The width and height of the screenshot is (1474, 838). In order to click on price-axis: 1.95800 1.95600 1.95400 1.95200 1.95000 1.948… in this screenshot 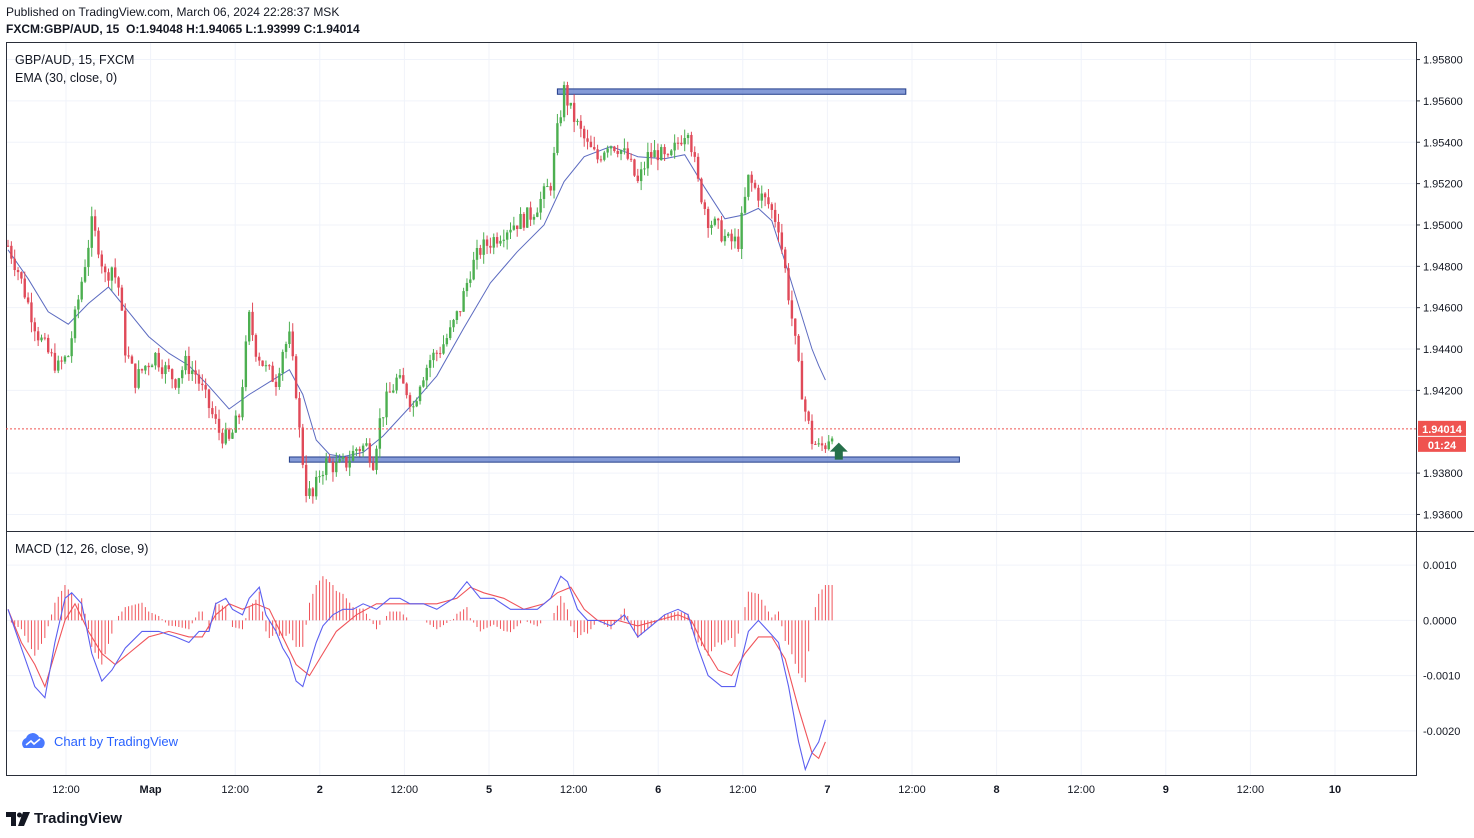, I will do `click(1439, 288)`.